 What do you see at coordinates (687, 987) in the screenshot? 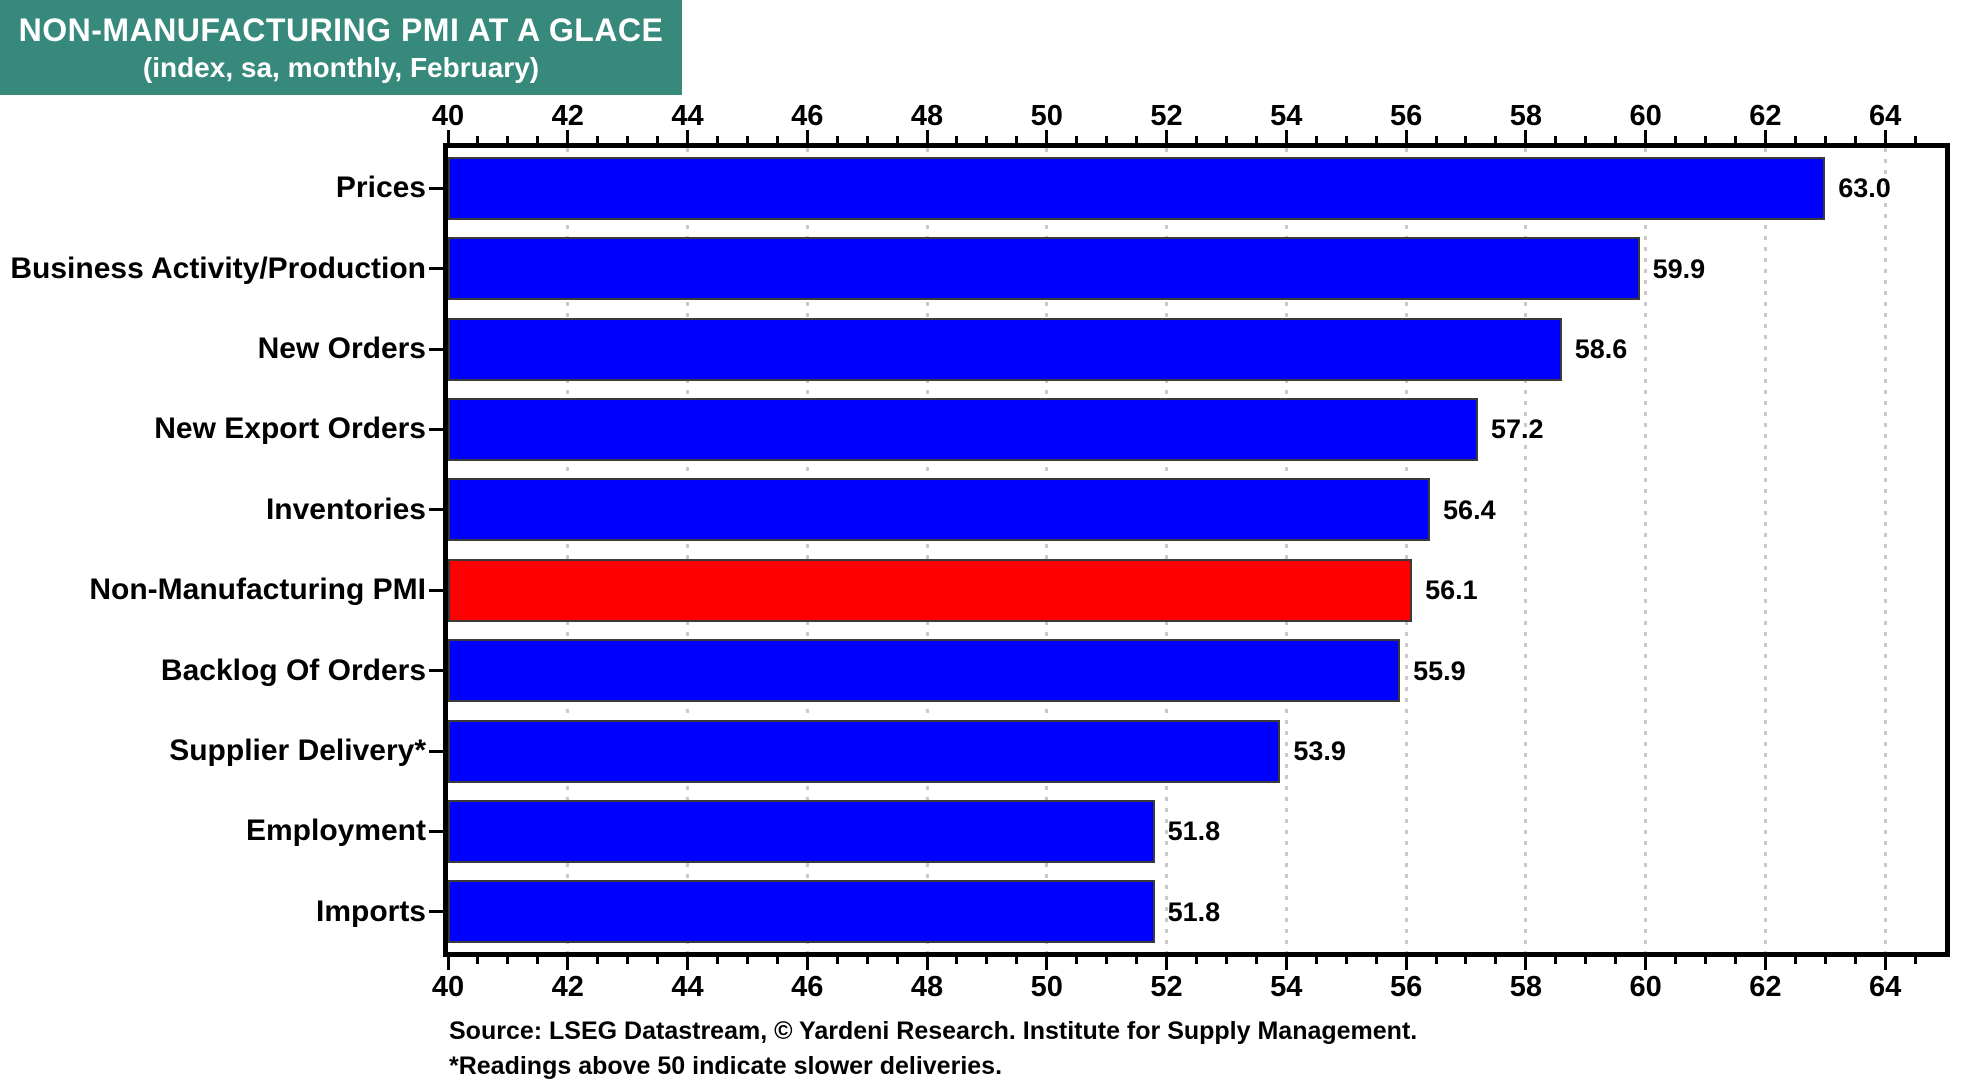
I see `x-tick-label-bottom: 44` at bounding box center [687, 987].